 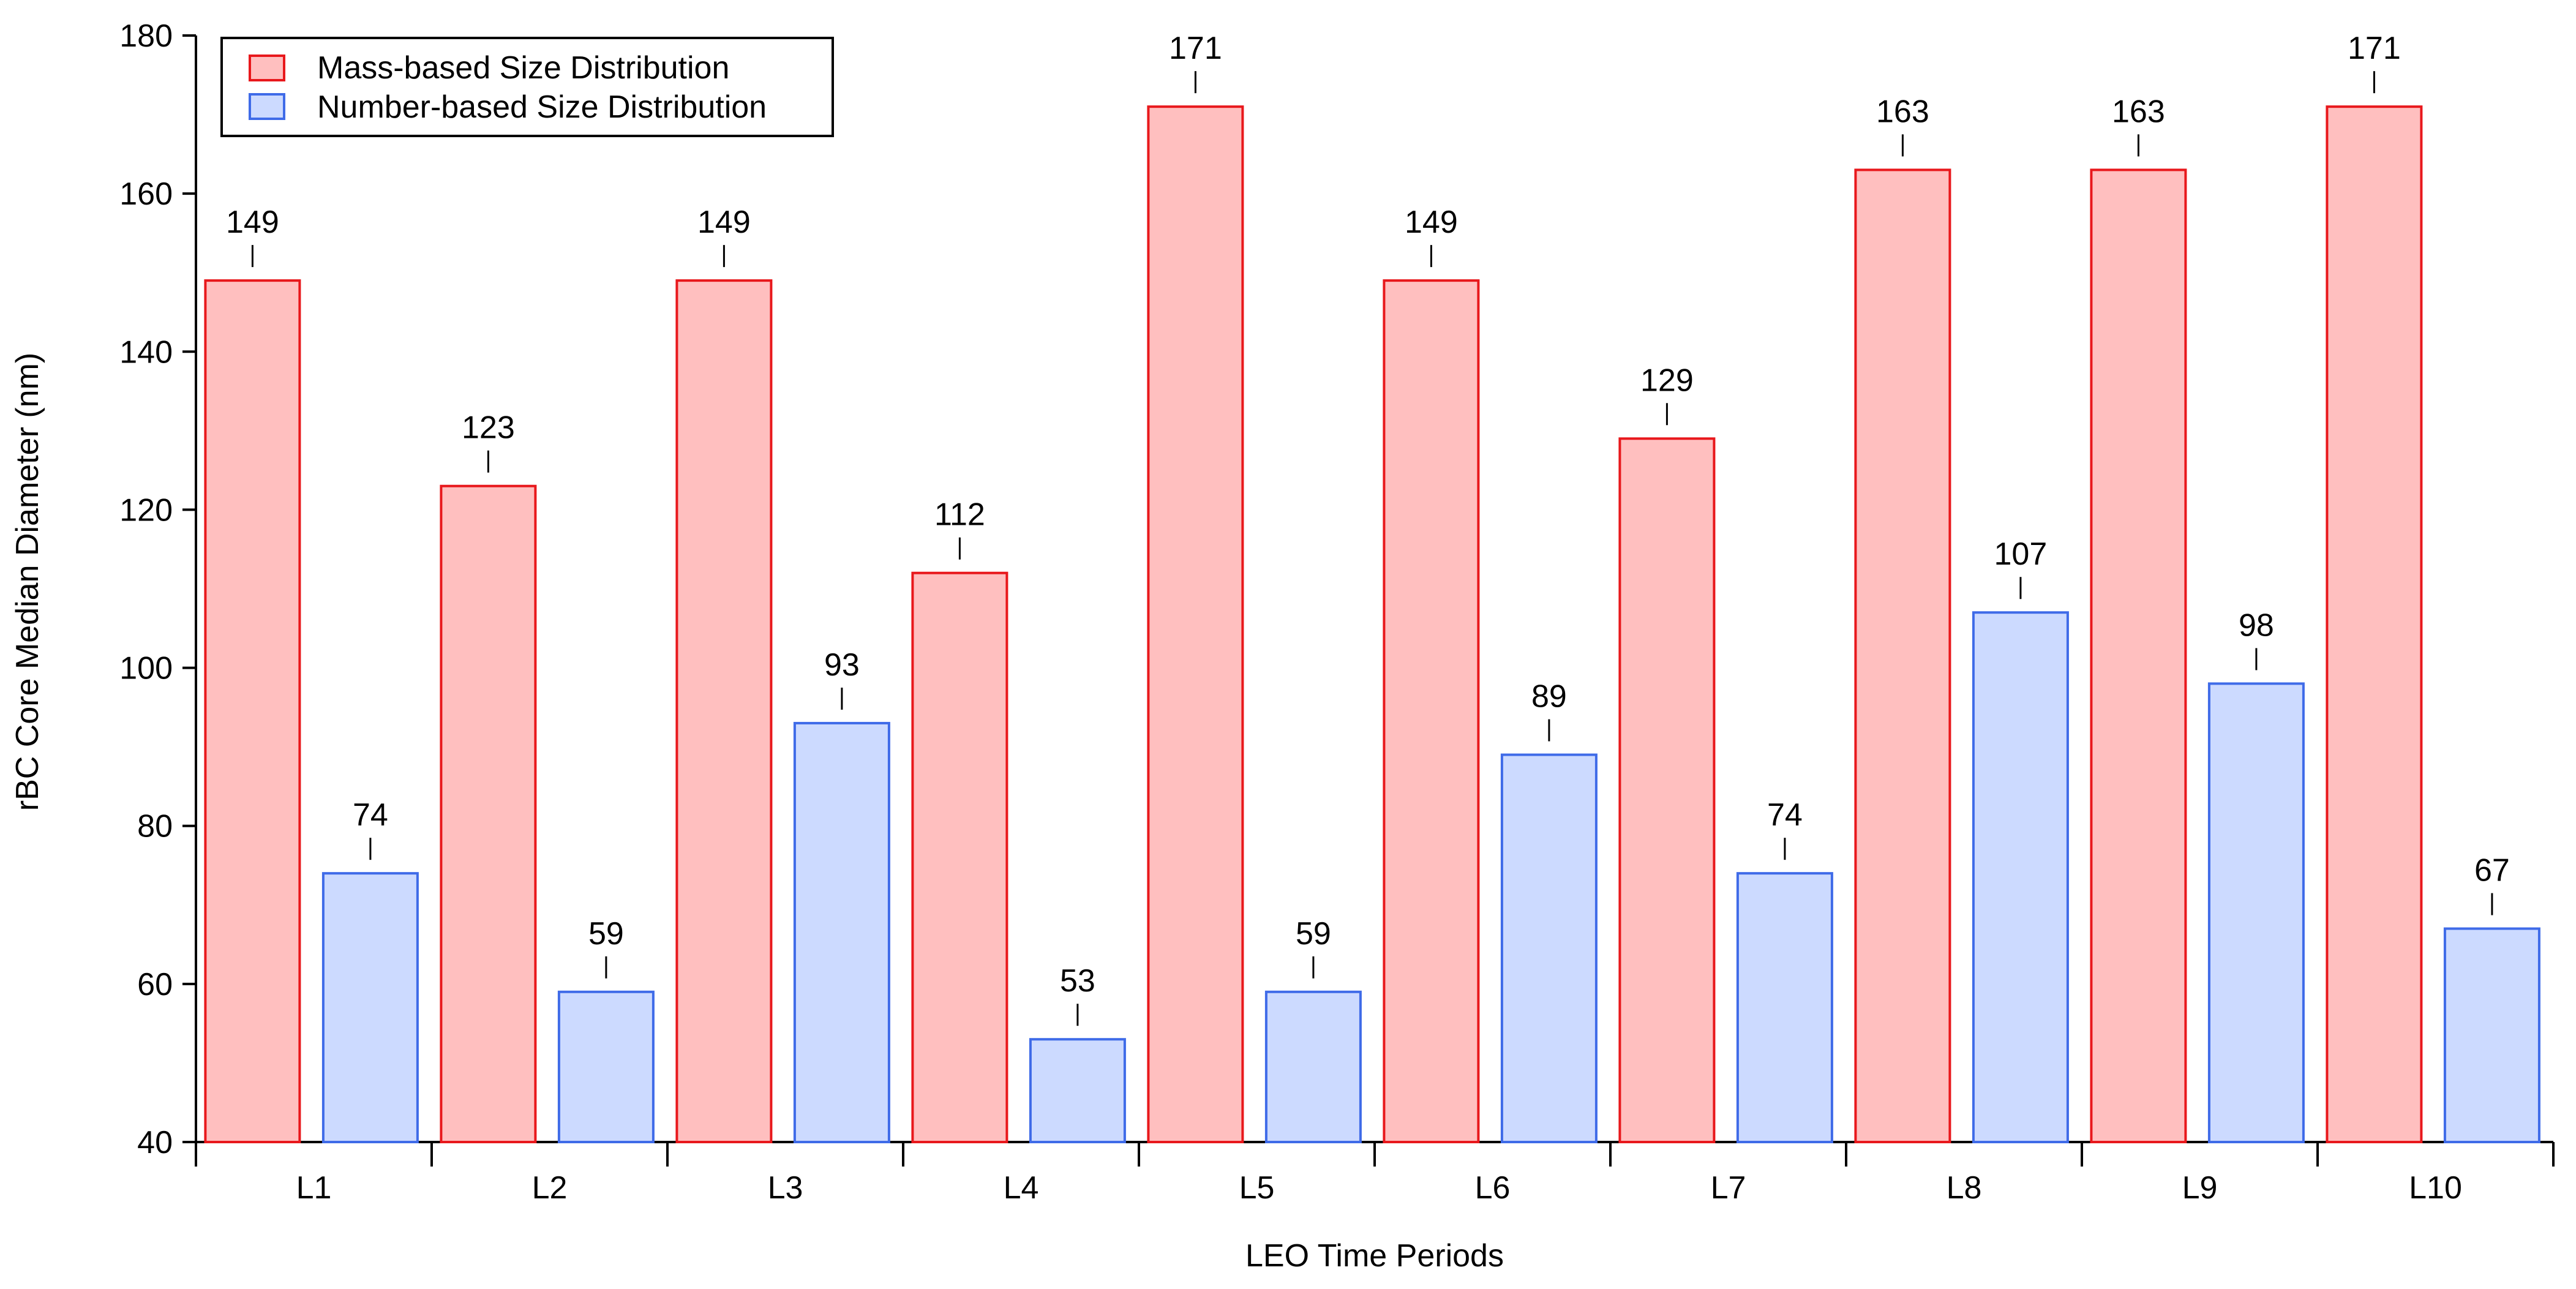 What do you see at coordinates (1257, 1188) in the screenshot?
I see `x-tick-label: L5` at bounding box center [1257, 1188].